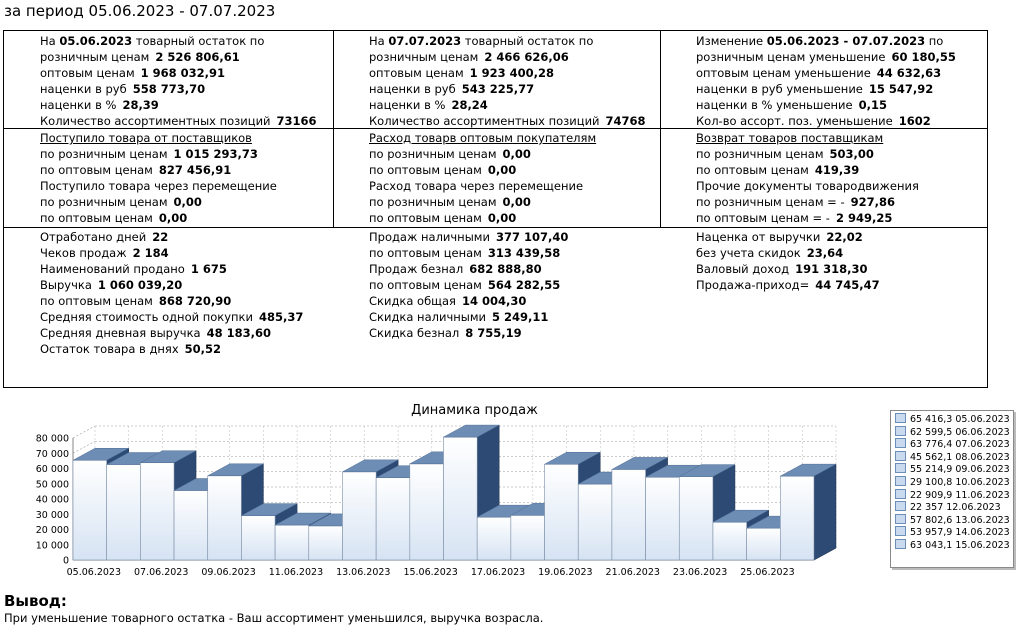 This screenshot has width=1018, height=639. What do you see at coordinates (960, 545) in the screenshot?
I see `legend-label: 63 043,1 15.06.2023` at bounding box center [960, 545].